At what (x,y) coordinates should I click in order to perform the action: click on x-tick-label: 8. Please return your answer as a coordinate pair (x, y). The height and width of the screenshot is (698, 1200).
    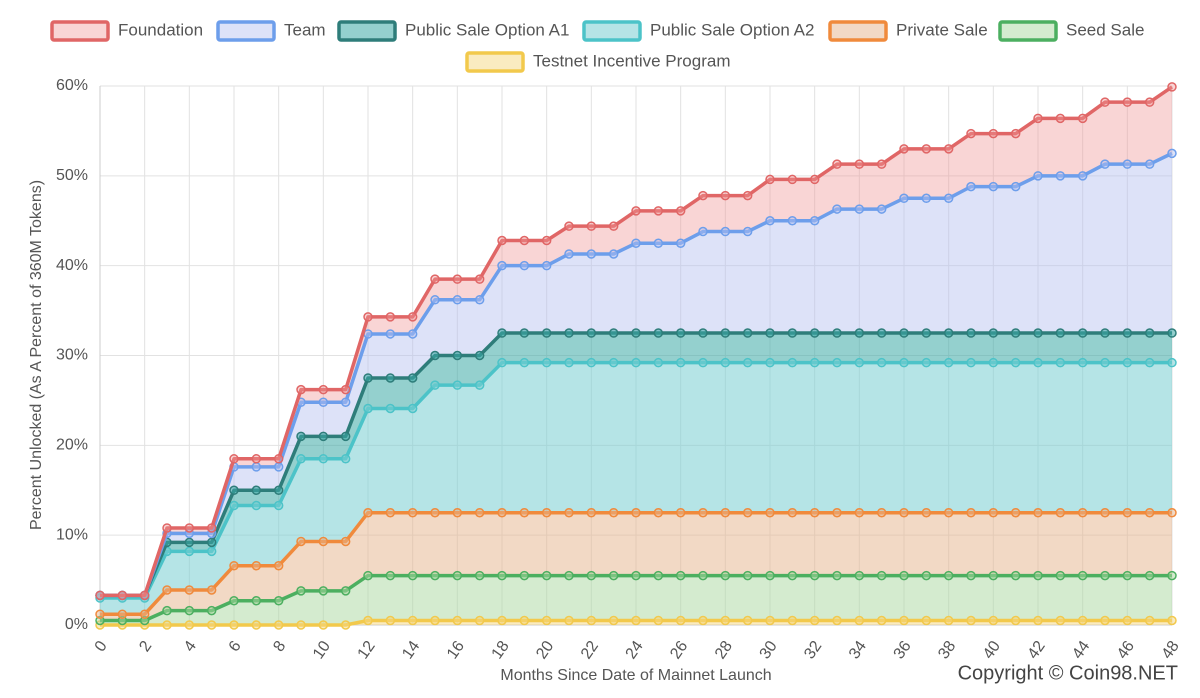
    Looking at the image, I should click on (279, 646).